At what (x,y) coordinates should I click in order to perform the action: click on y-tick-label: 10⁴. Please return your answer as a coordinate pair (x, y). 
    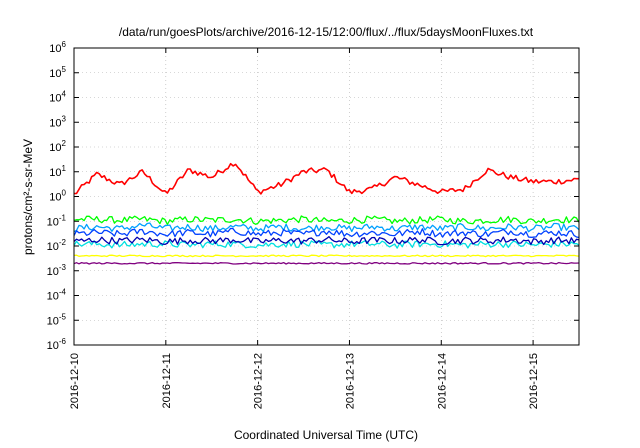
    Looking at the image, I should click on (57, 97).